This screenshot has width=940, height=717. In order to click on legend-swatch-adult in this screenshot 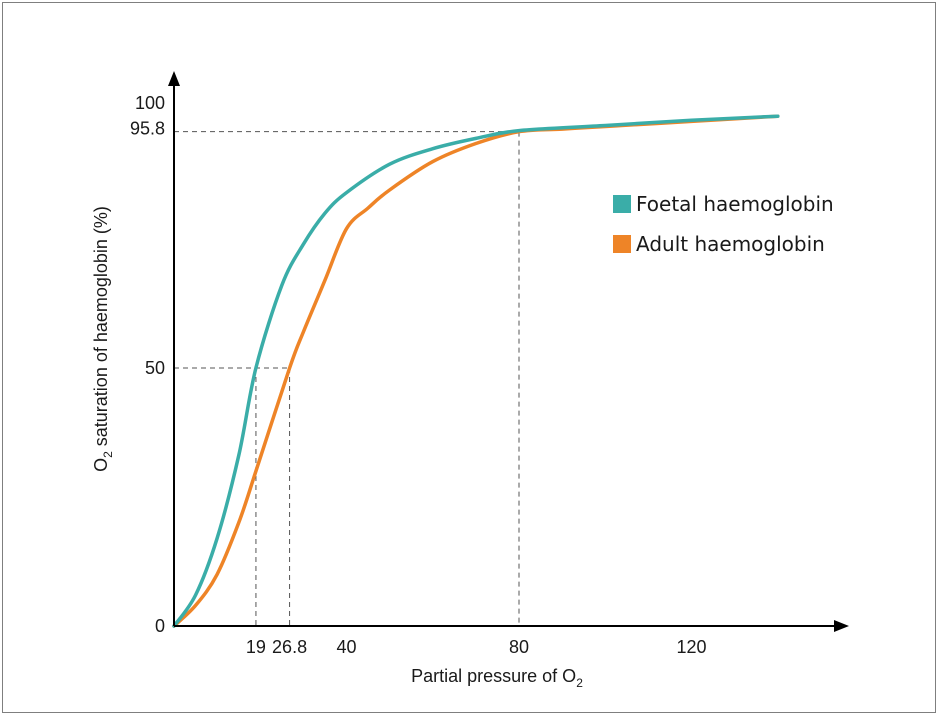, I will do `click(622, 244)`.